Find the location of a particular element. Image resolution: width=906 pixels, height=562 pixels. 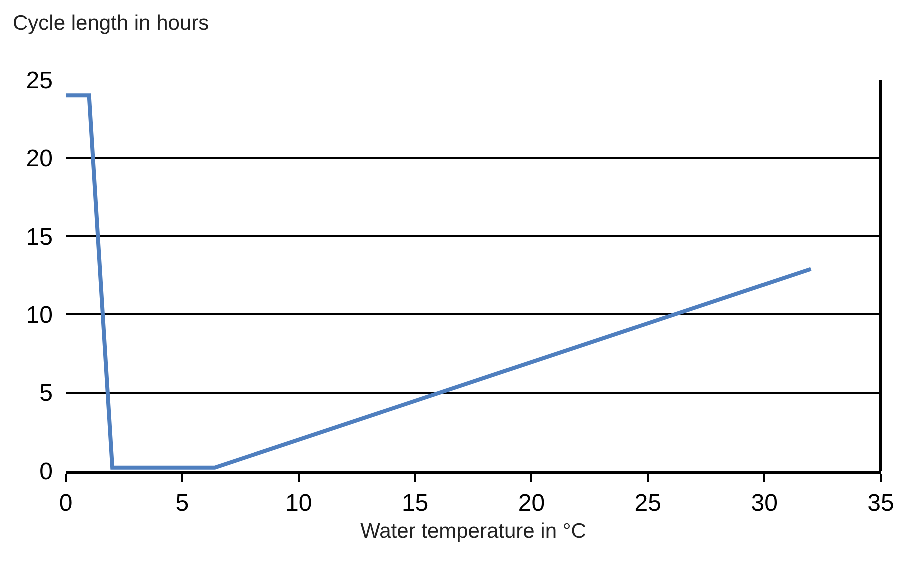

x-tick-label: 15 is located at coordinates (415, 503).